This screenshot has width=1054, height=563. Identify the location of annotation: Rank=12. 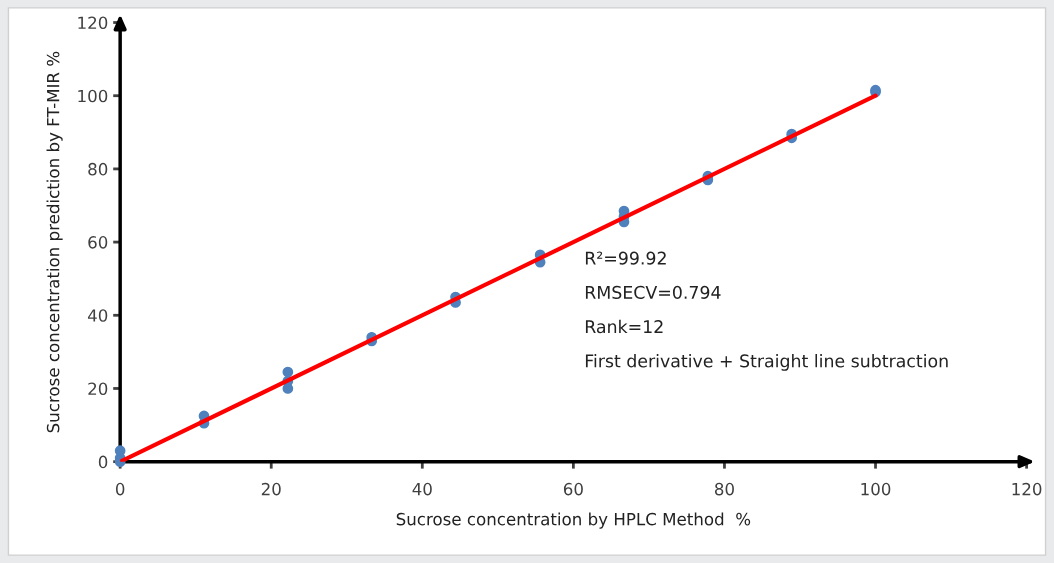
(624, 326).